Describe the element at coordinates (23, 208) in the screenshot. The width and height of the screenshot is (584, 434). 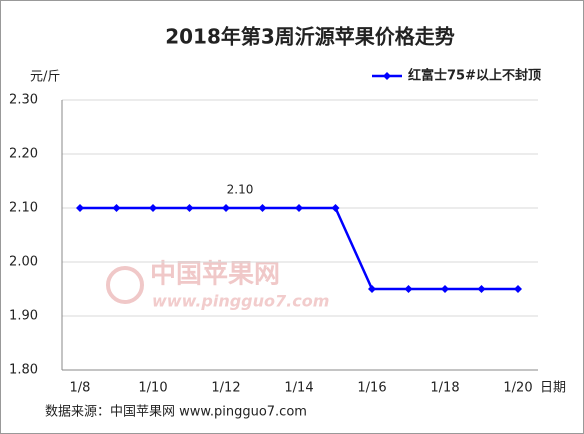
I see `y-tick-label: 2.10` at that location.